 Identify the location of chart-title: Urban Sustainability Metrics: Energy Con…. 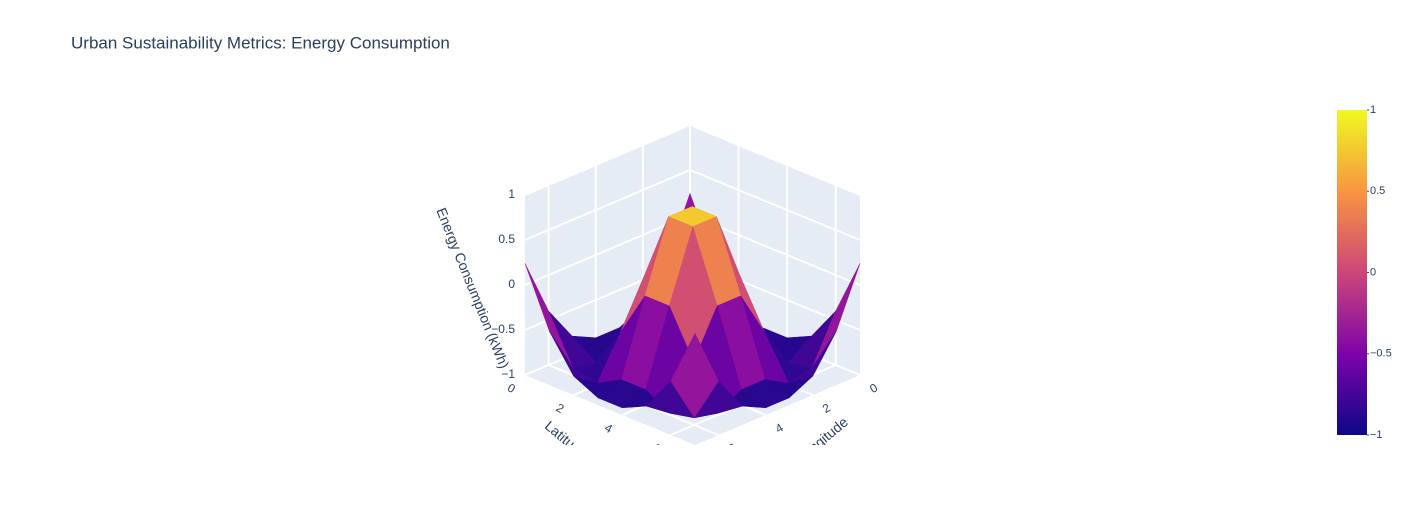
(260, 42).